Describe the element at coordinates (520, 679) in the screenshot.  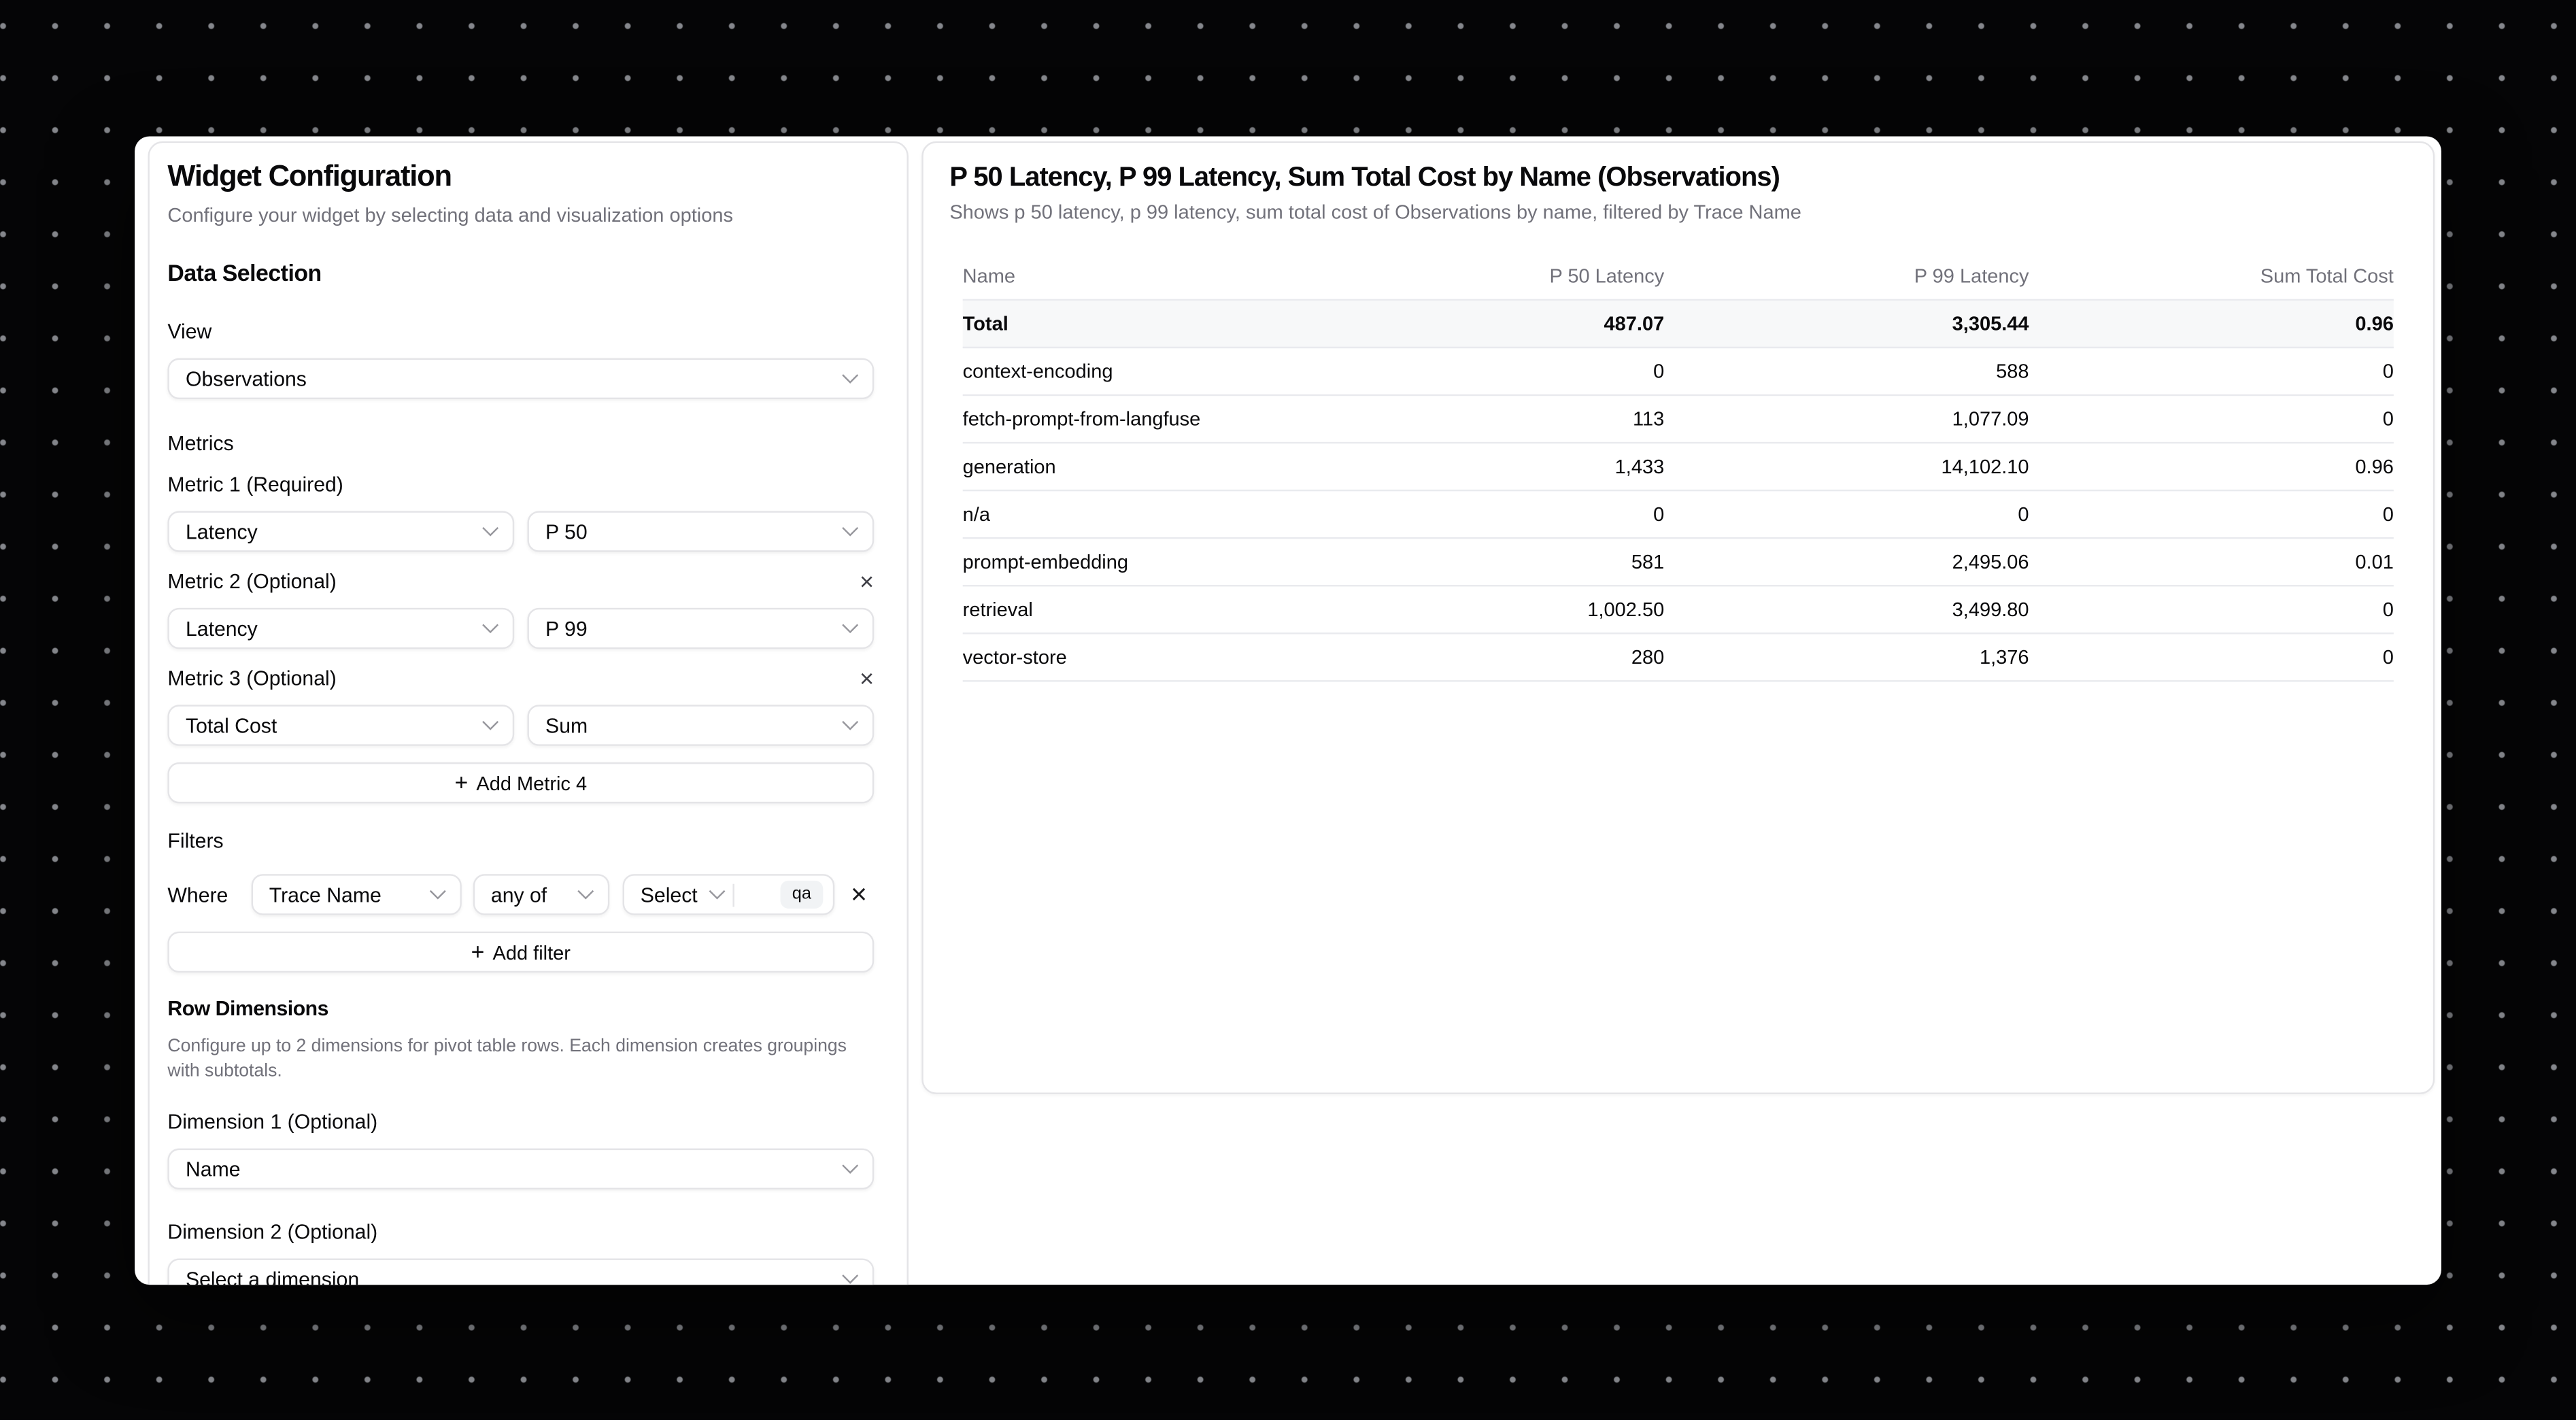
I see `metric-3-header: Metric 3 (Optional) ×` at that location.